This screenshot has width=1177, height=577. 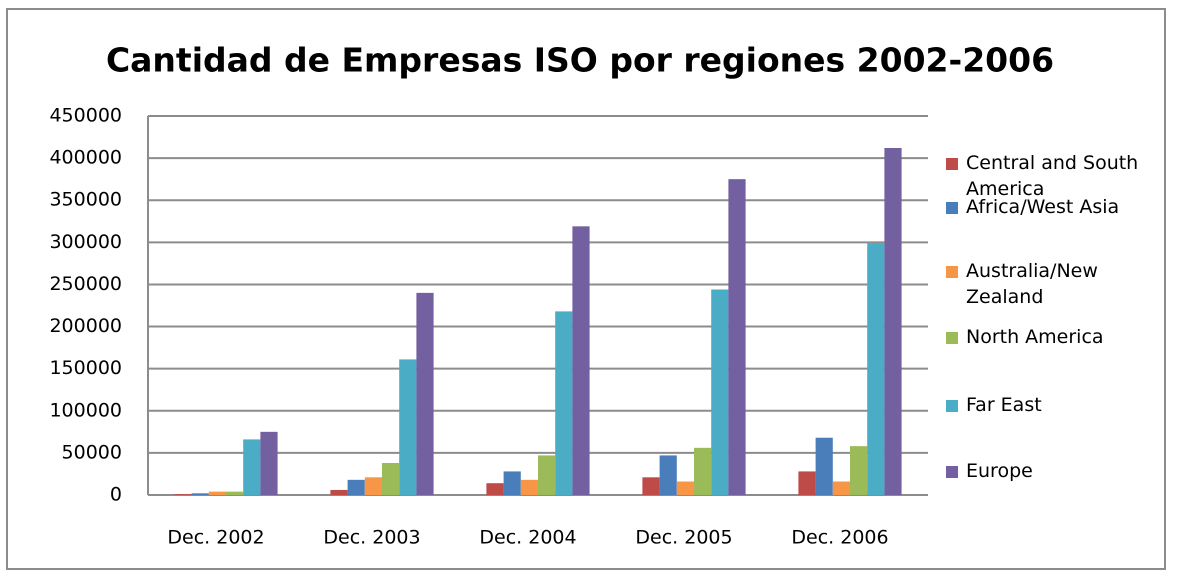 I want to click on y-tick-label: 400000, so click(x=85, y=158).